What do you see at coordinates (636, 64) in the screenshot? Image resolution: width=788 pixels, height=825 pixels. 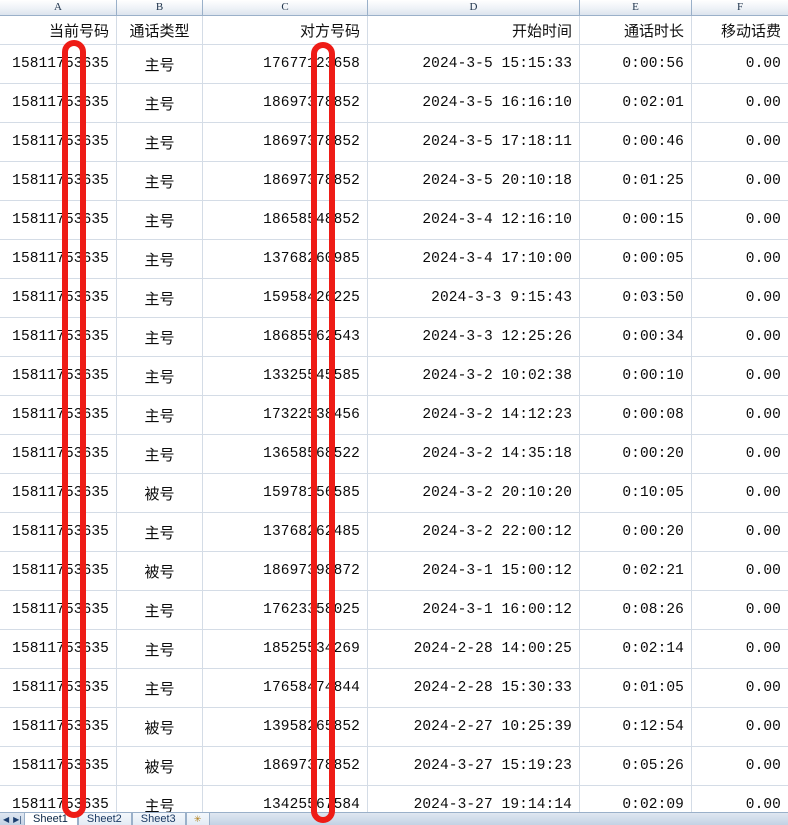 I see `table-cell: 0:00:56` at bounding box center [636, 64].